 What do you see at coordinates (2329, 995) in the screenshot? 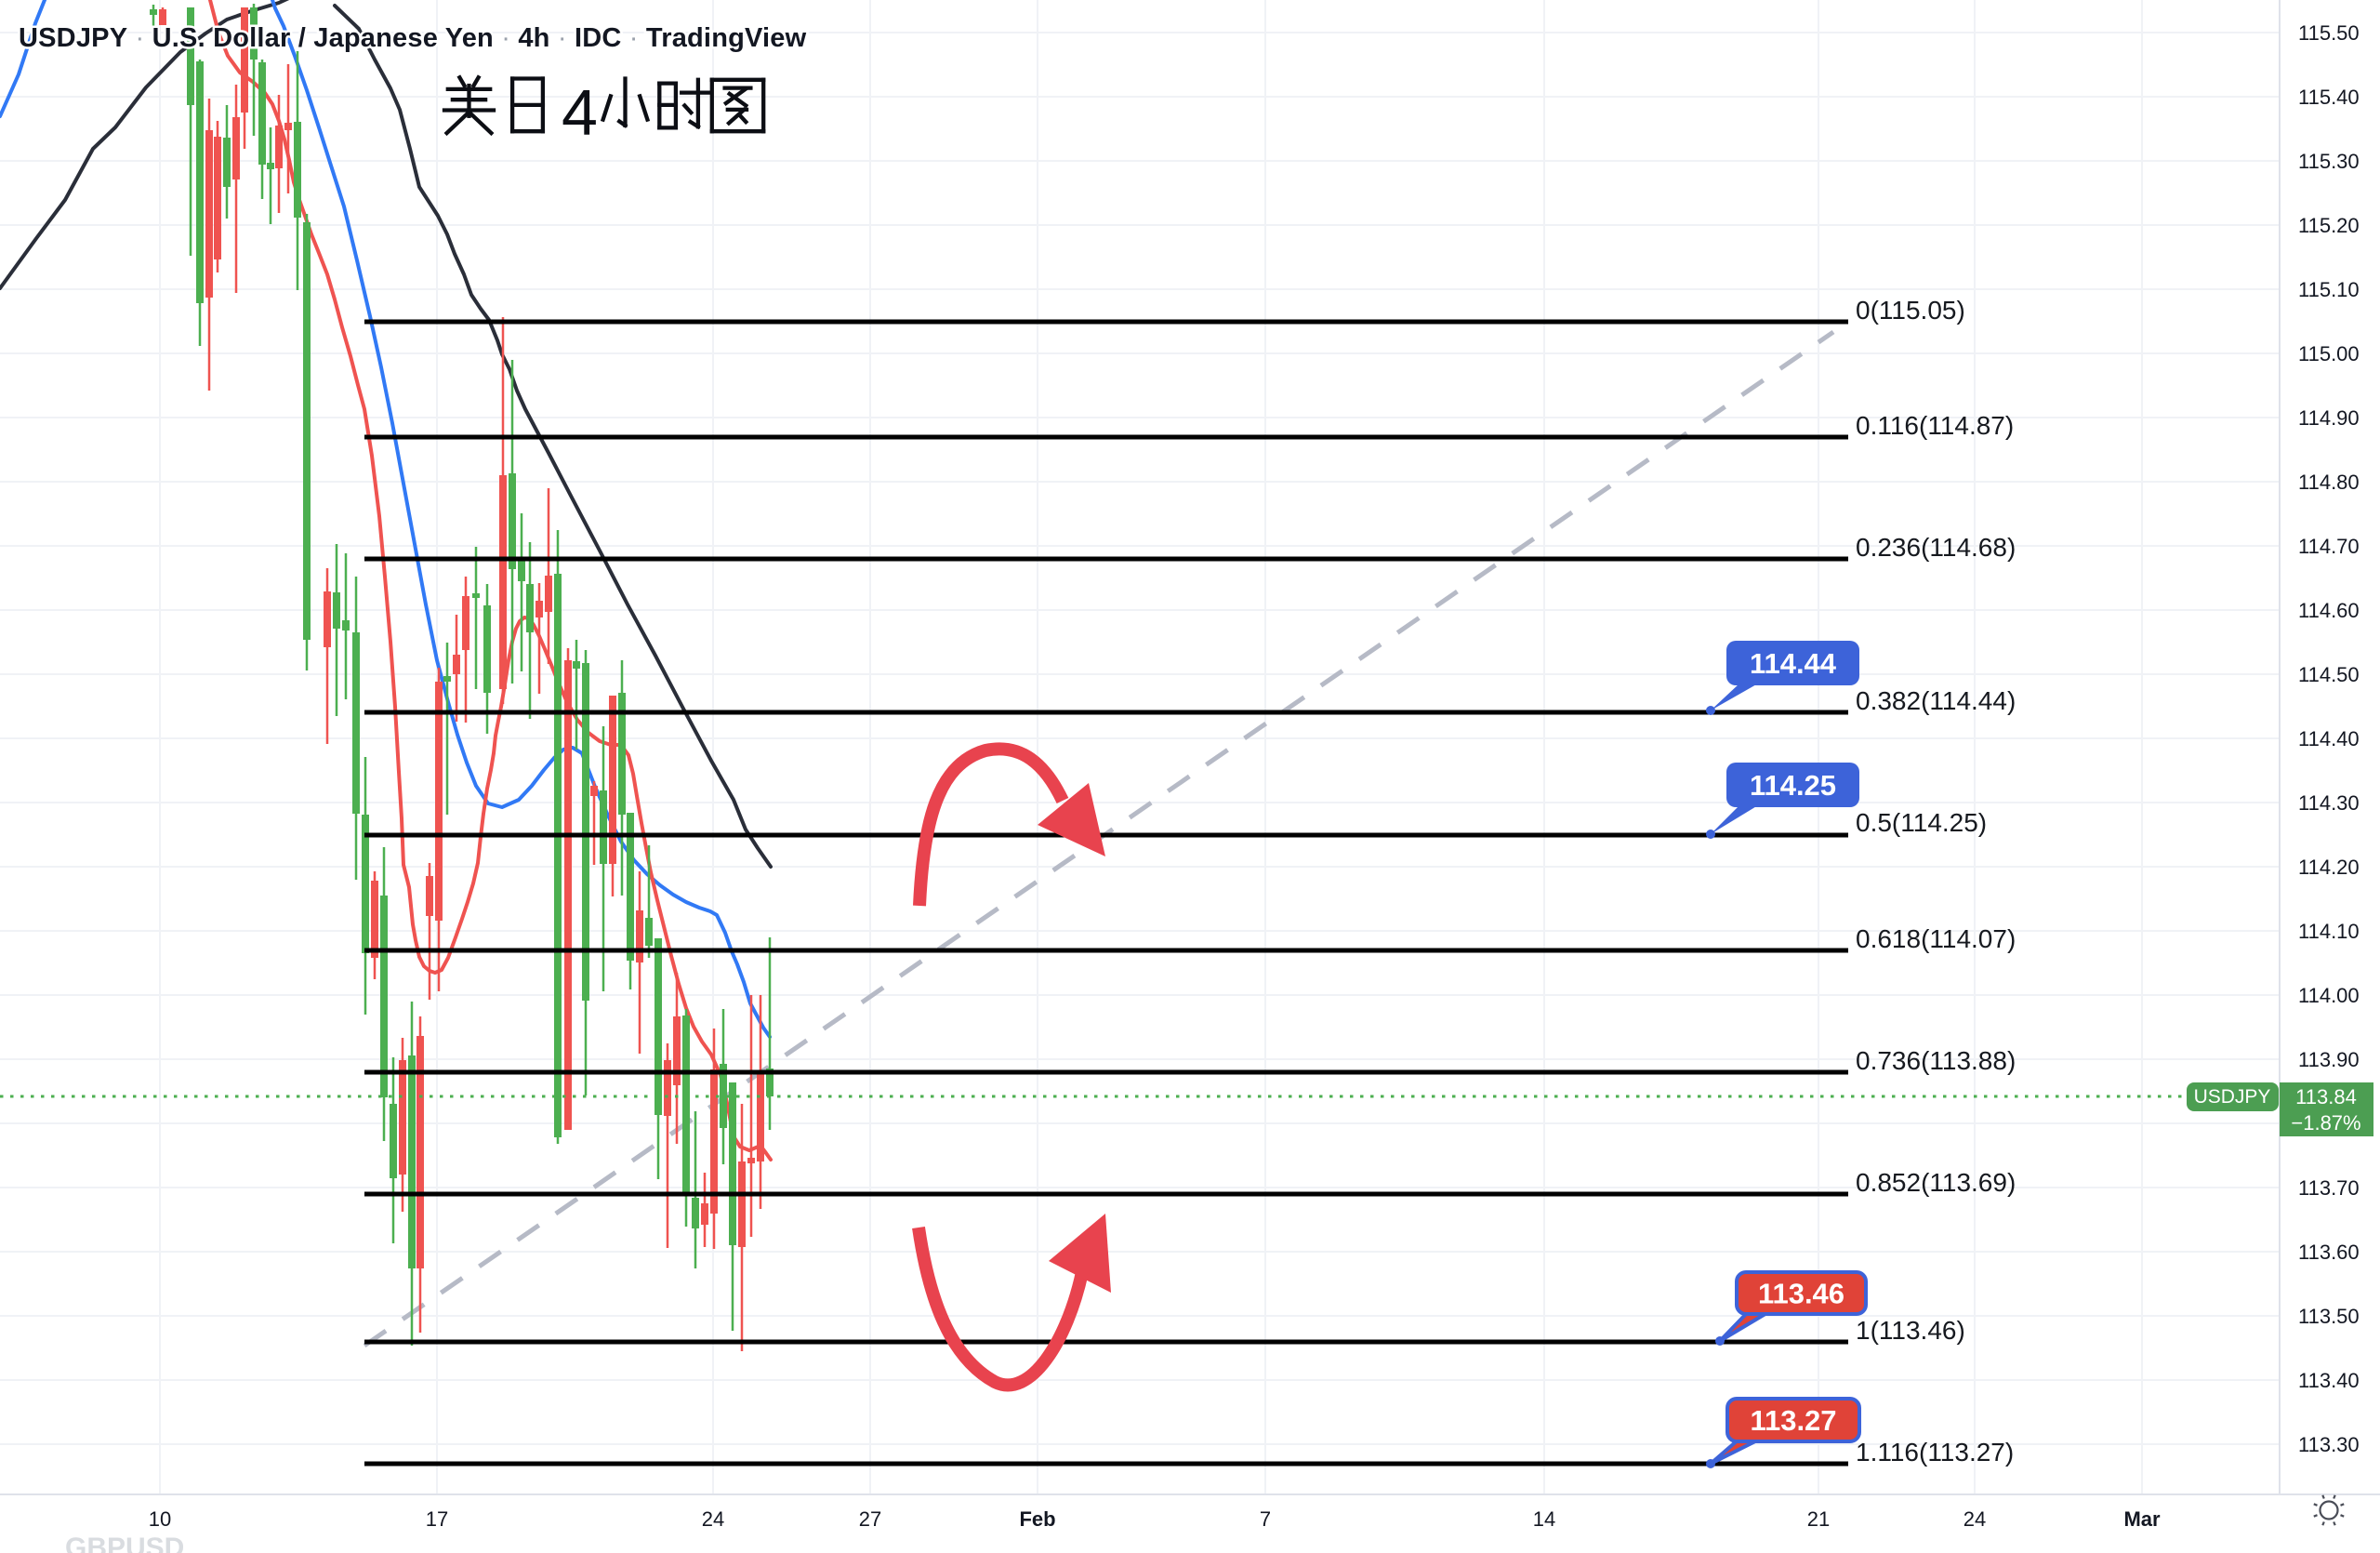
I see `svg-text: 114.00` at bounding box center [2329, 995].